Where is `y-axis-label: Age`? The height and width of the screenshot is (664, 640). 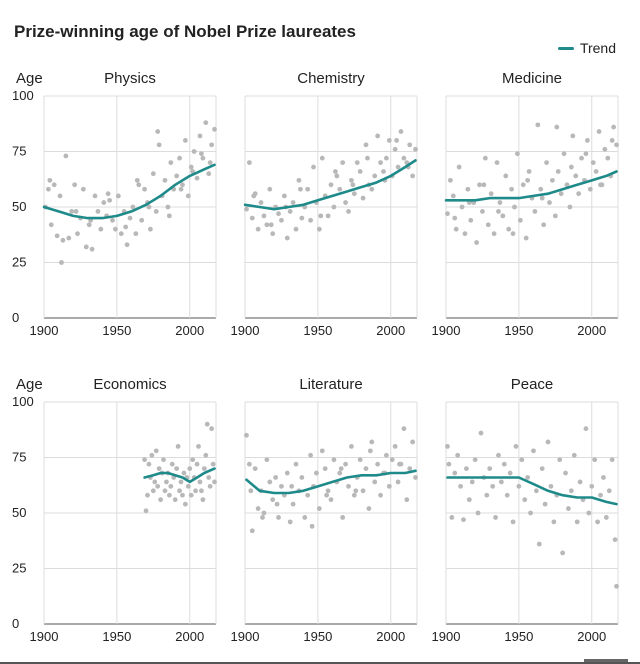
y-axis-label: Age is located at coordinates (29, 384).